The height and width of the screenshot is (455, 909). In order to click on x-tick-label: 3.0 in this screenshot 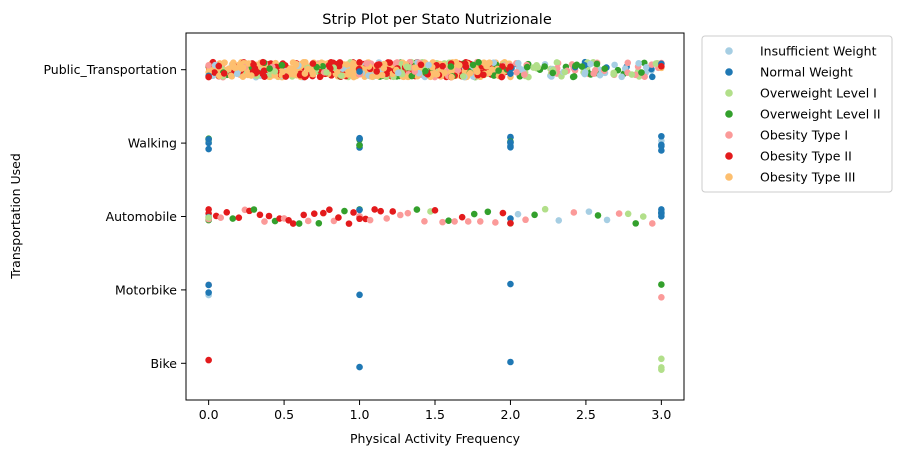, I will do `click(661, 414)`.